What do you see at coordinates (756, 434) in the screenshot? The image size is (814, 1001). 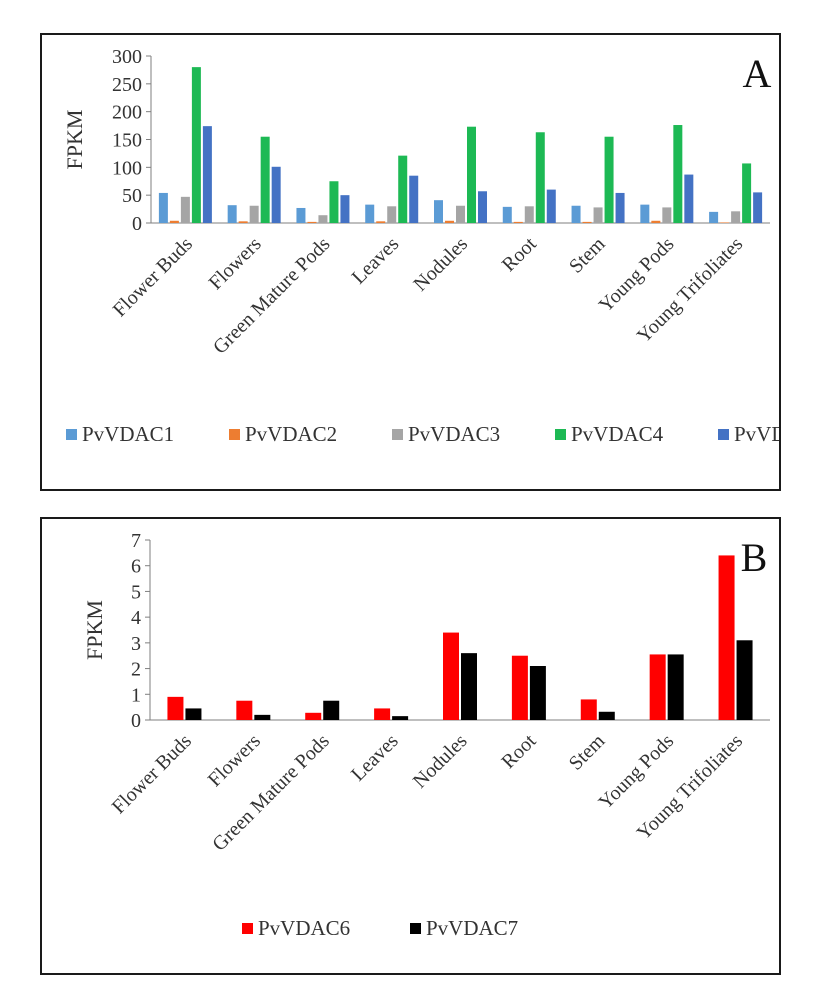 I see `legend-label-pvvdac5: PvVDAC5` at bounding box center [756, 434].